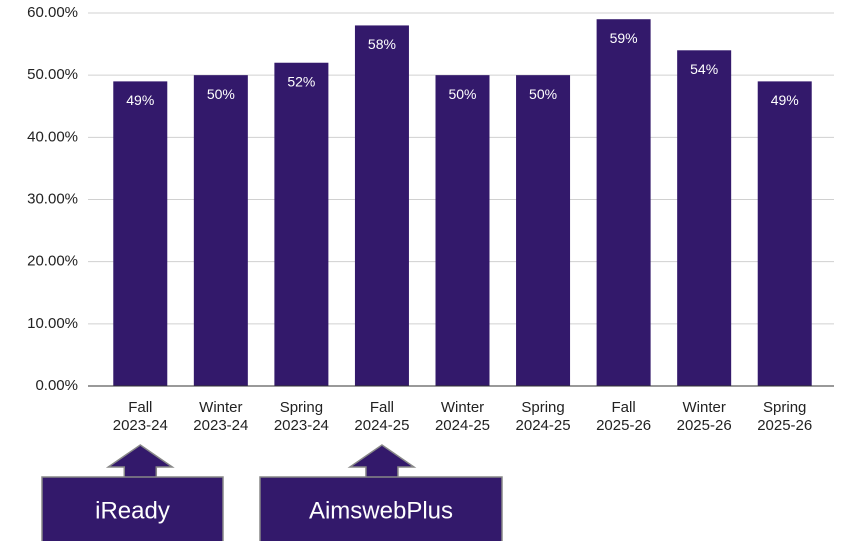  What do you see at coordinates (220, 416) in the screenshot?
I see `x-tick-label: Winter 2023-24` at bounding box center [220, 416].